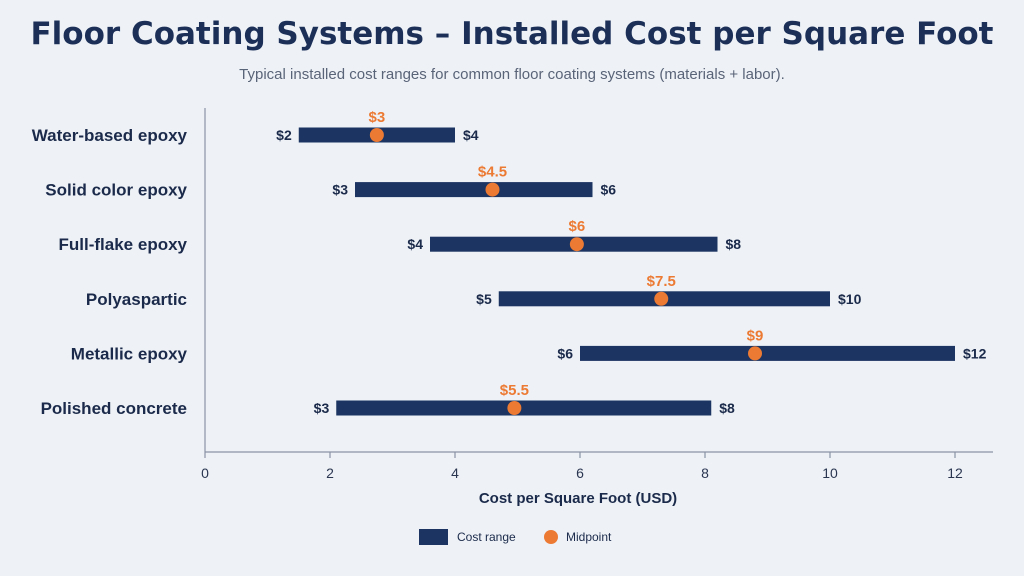 This screenshot has height=576, width=1024. I want to click on category-label: Water-based epoxy, so click(110, 135).